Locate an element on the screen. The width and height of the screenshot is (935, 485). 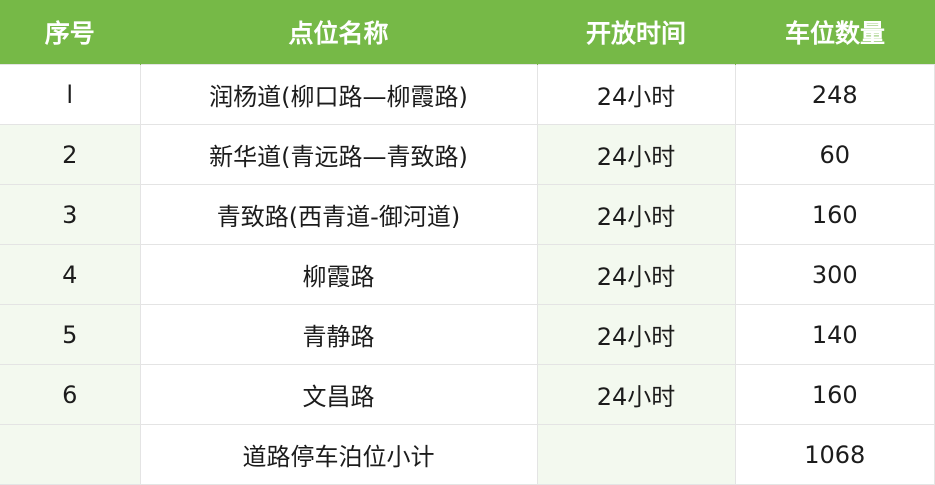
cell-location: 润杨道(柳口路—柳霞路) is located at coordinates (338, 94).